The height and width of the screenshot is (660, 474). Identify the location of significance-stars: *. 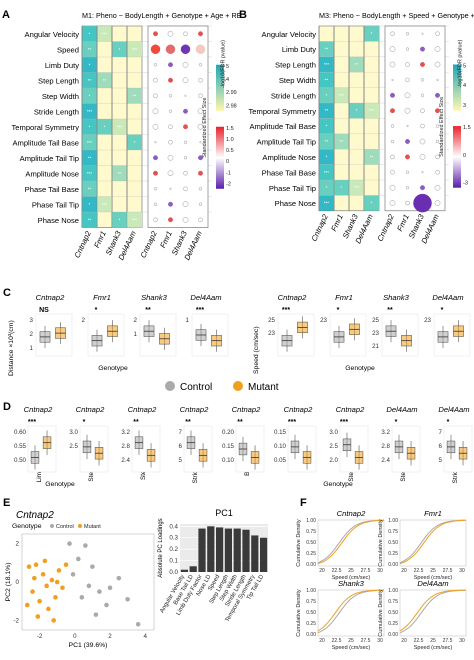
(135, 142).